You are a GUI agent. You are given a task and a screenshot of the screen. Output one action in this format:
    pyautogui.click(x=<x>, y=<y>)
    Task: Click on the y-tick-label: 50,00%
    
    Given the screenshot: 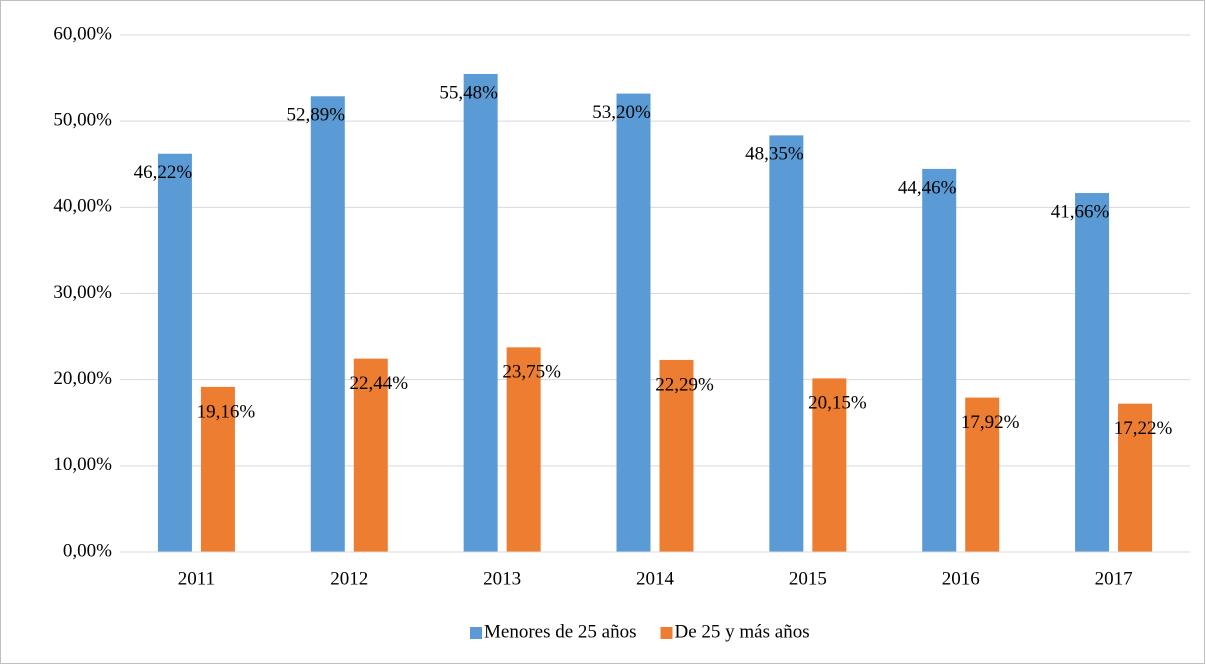 What is the action you would take?
    pyautogui.click(x=82, y=120)
    